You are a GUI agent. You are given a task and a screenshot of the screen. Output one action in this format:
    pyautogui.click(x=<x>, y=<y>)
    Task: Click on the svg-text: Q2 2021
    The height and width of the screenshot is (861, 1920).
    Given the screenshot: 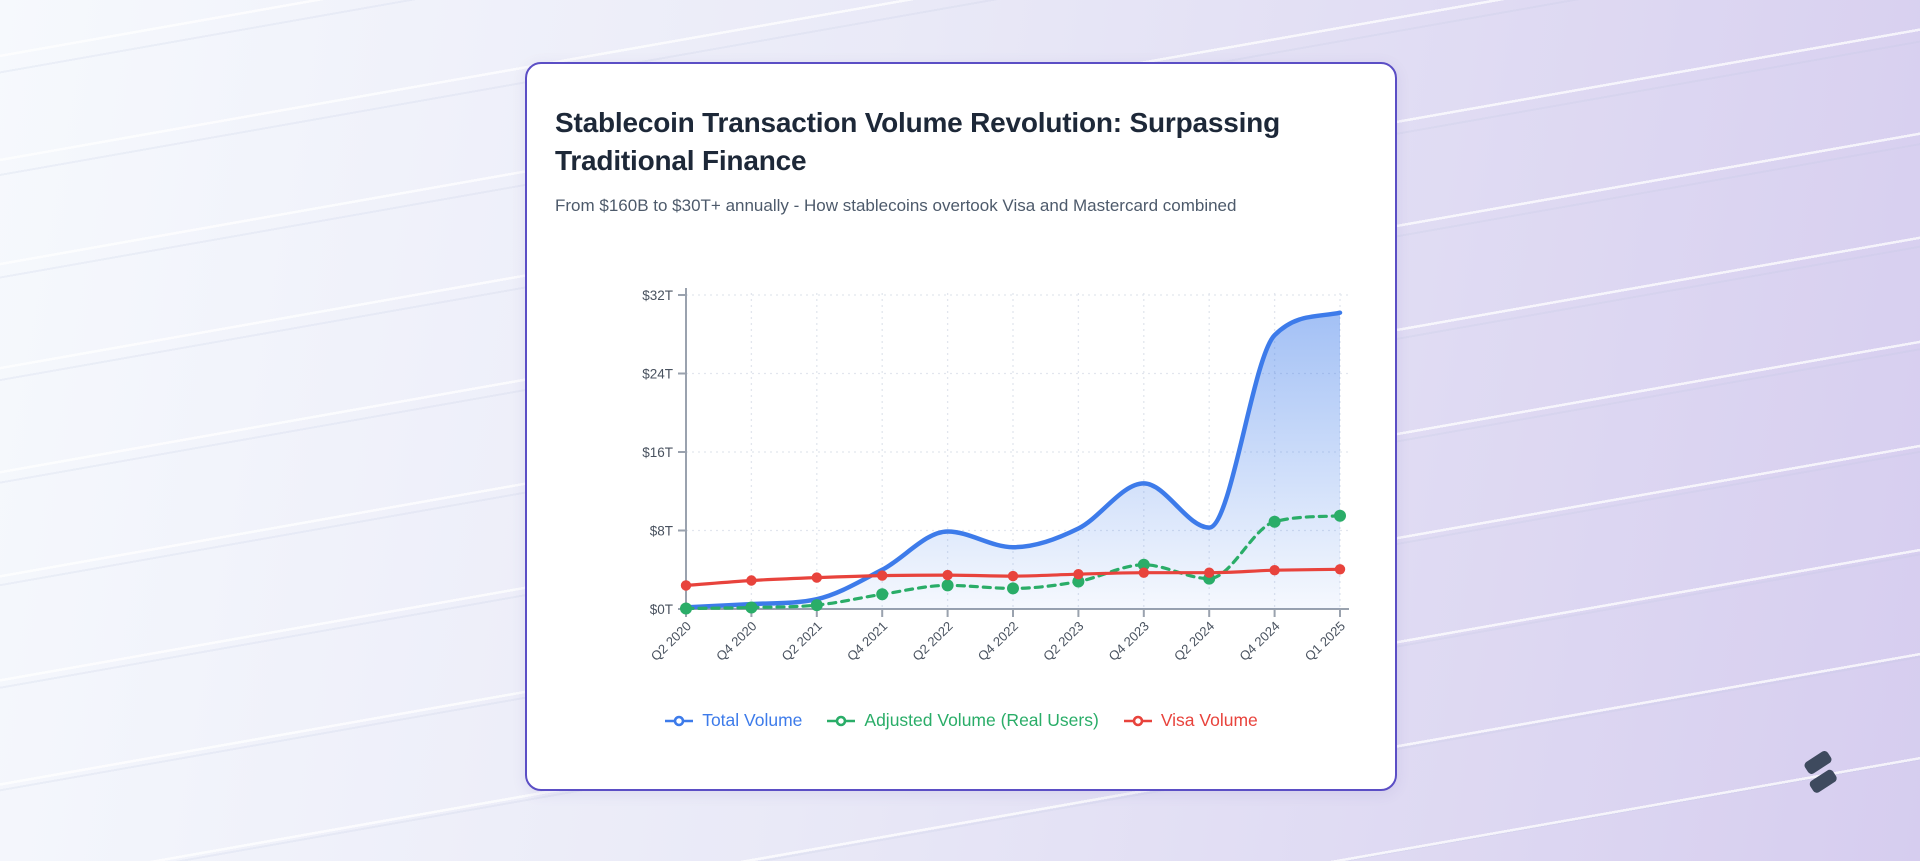 What is the action you would take?
    pyautogui.click(x=802, y=640)
    